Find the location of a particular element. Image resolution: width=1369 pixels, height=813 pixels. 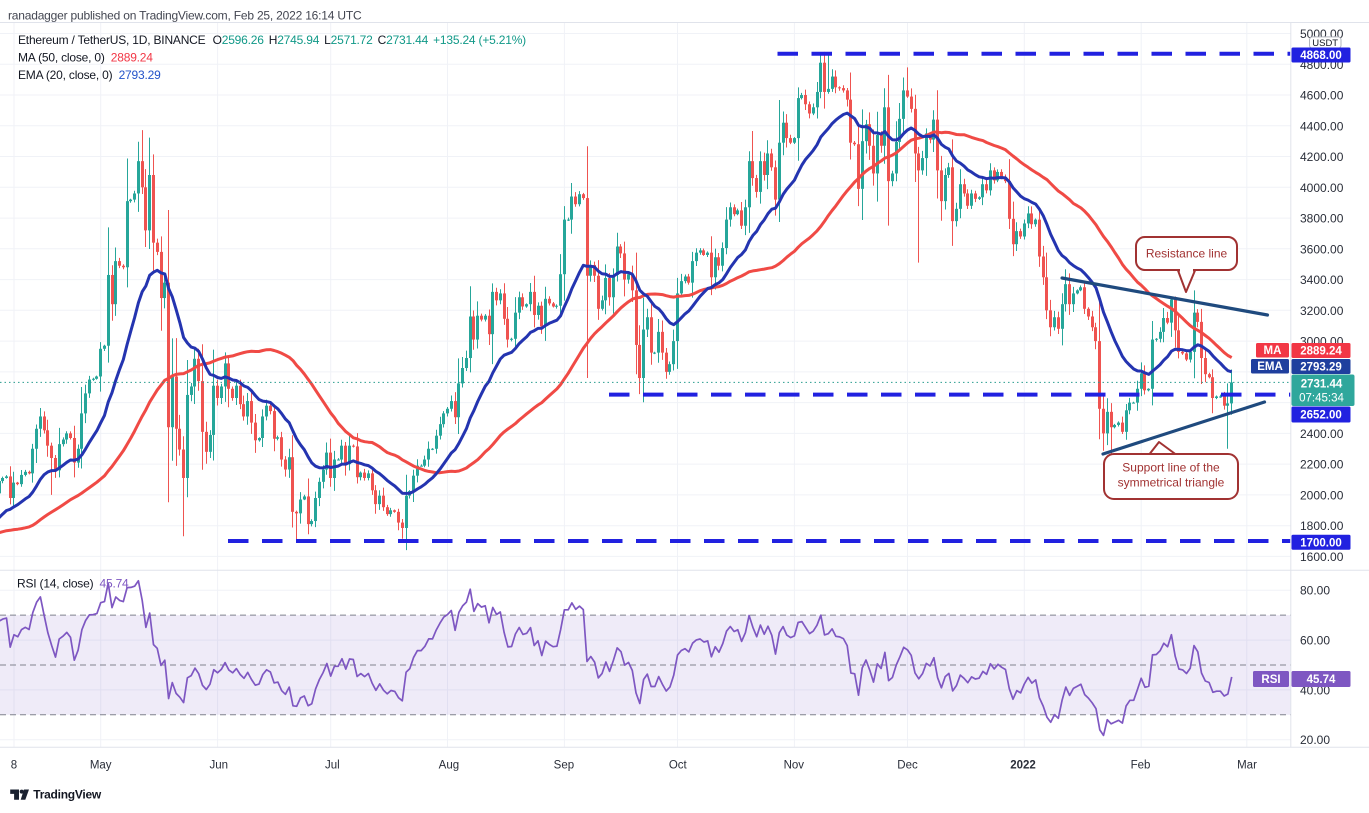

svg-text: 07:45:34 is located at coordinates (1321, 398).